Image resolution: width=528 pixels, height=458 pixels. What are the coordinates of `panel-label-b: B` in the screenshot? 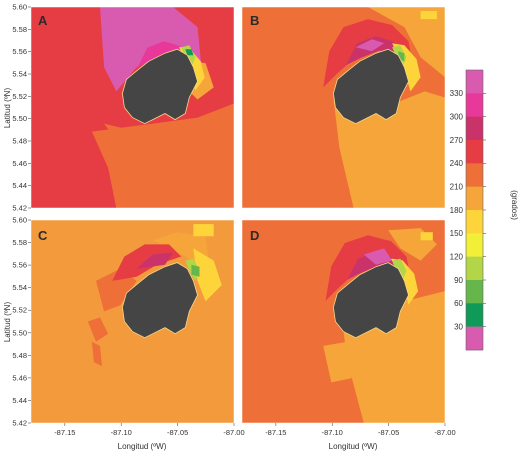 It's located at (254, 20).